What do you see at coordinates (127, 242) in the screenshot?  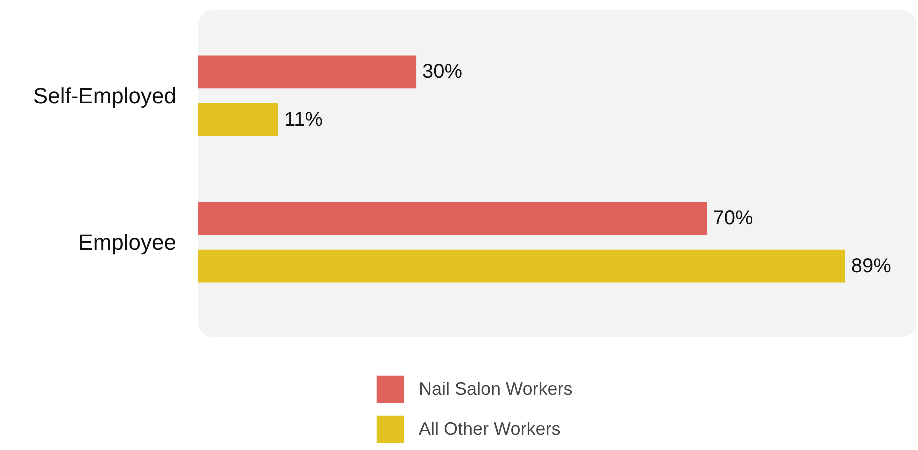 I see `y-tick-label: Employee` at bounding box center [127, 242].